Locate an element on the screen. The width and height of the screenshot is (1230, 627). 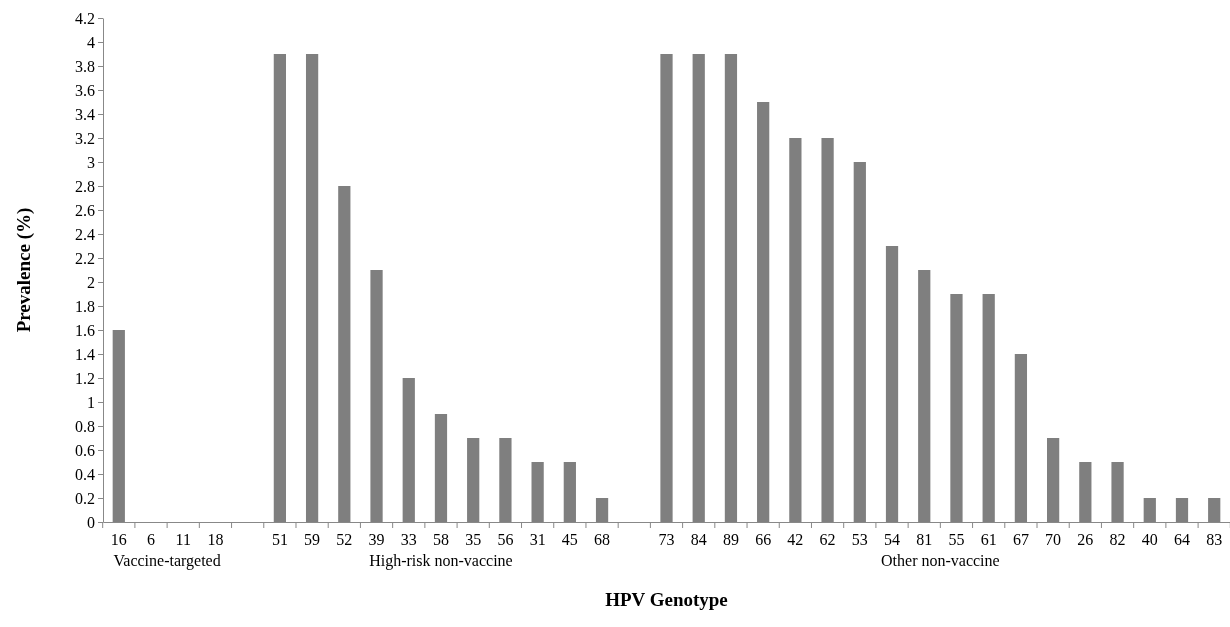
y-tick-label: 1.2 is located at coordinates (85, 378).